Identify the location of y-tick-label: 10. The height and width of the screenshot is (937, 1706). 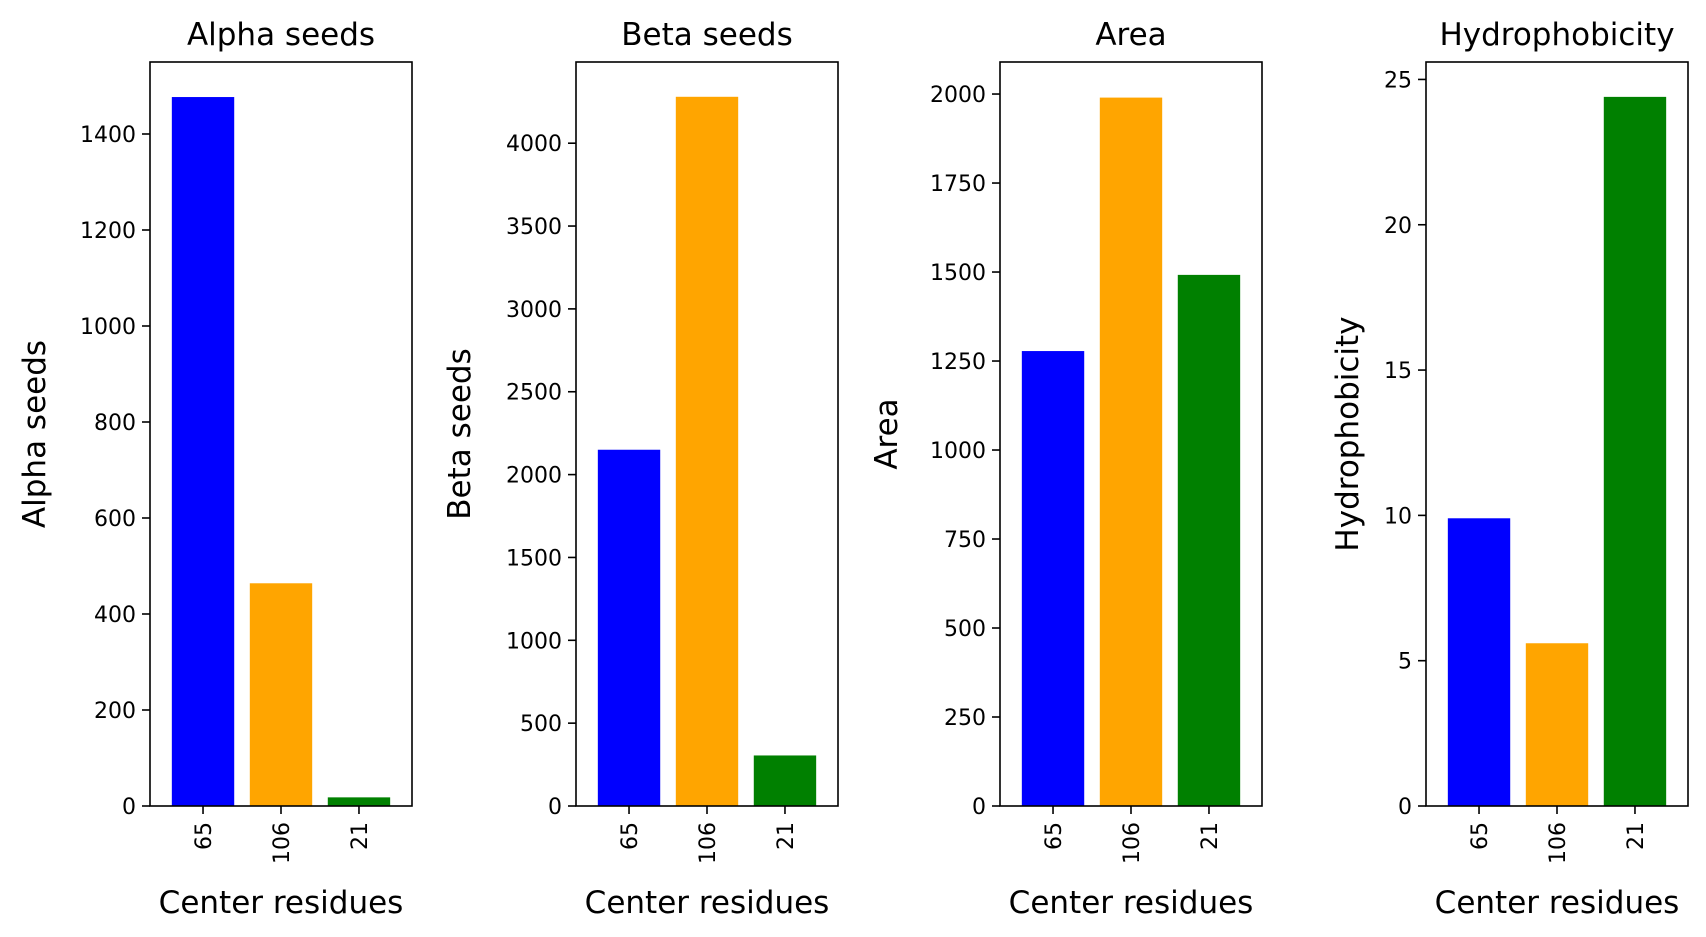
(1398, 516).